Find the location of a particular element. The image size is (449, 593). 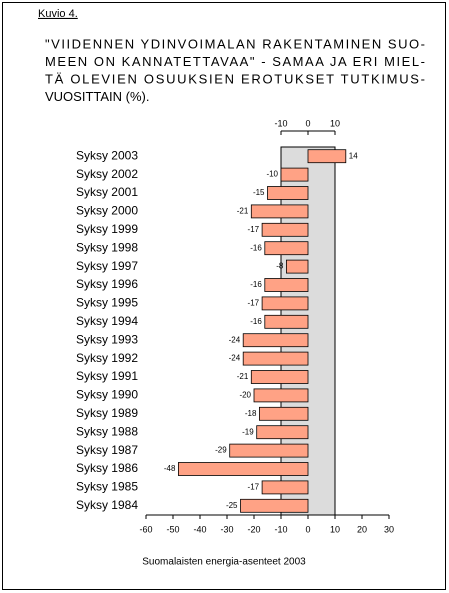

value-label: -25 is located at coordinates (232, 505).